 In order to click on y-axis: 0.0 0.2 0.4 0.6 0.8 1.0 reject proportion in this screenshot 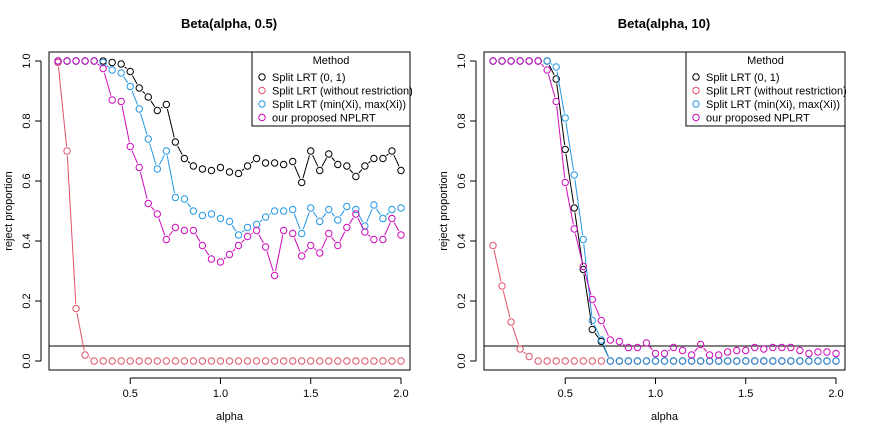, I will do `click(22, 211)`.